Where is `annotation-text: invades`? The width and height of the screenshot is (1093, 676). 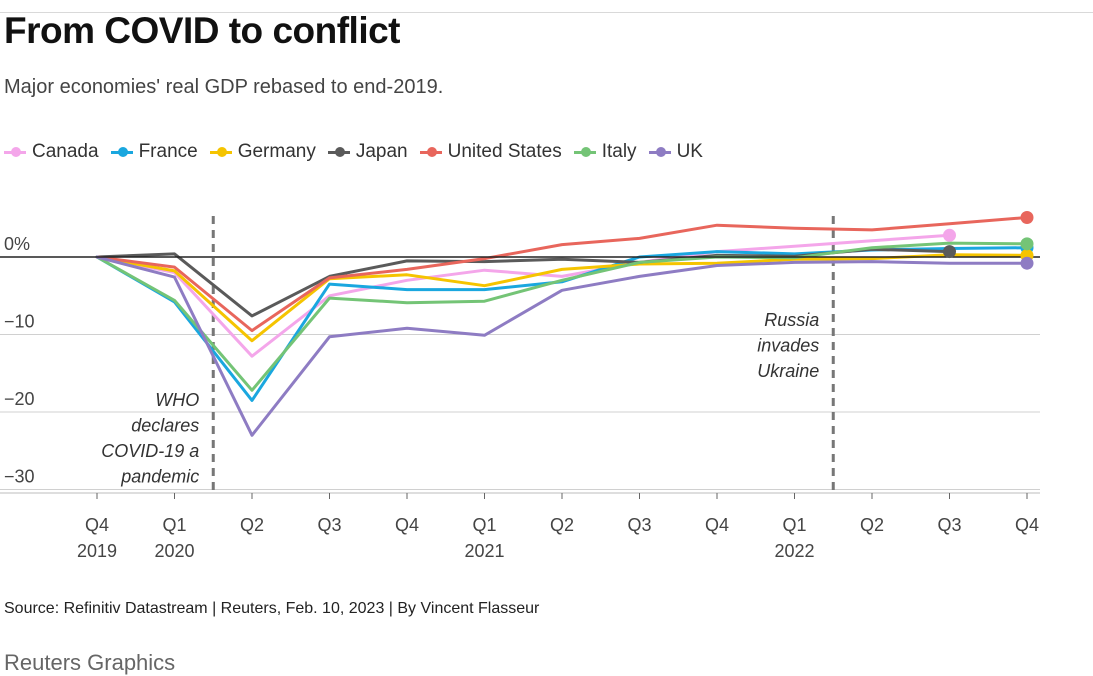
annotation-text: invades is located at coordinates (788, 346).